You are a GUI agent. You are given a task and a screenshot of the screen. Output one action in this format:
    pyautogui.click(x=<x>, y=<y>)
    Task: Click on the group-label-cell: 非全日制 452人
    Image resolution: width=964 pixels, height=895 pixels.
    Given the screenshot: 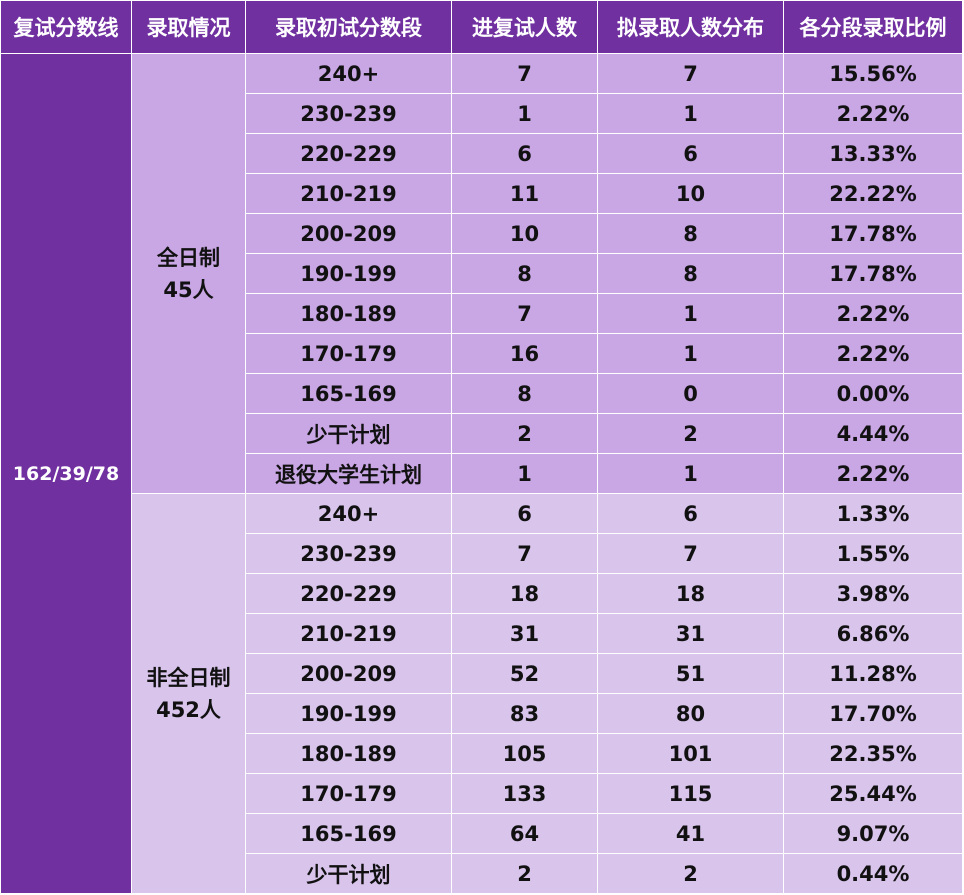 What is the action you would take?
    pyautogui.click(x=188, y=693)
    